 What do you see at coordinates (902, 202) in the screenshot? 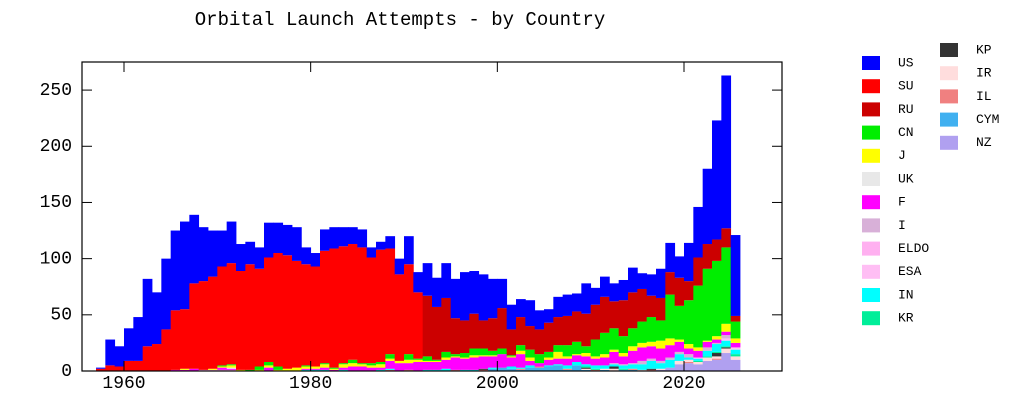
I see `legend-label: F` at bounding box center [902, 202].